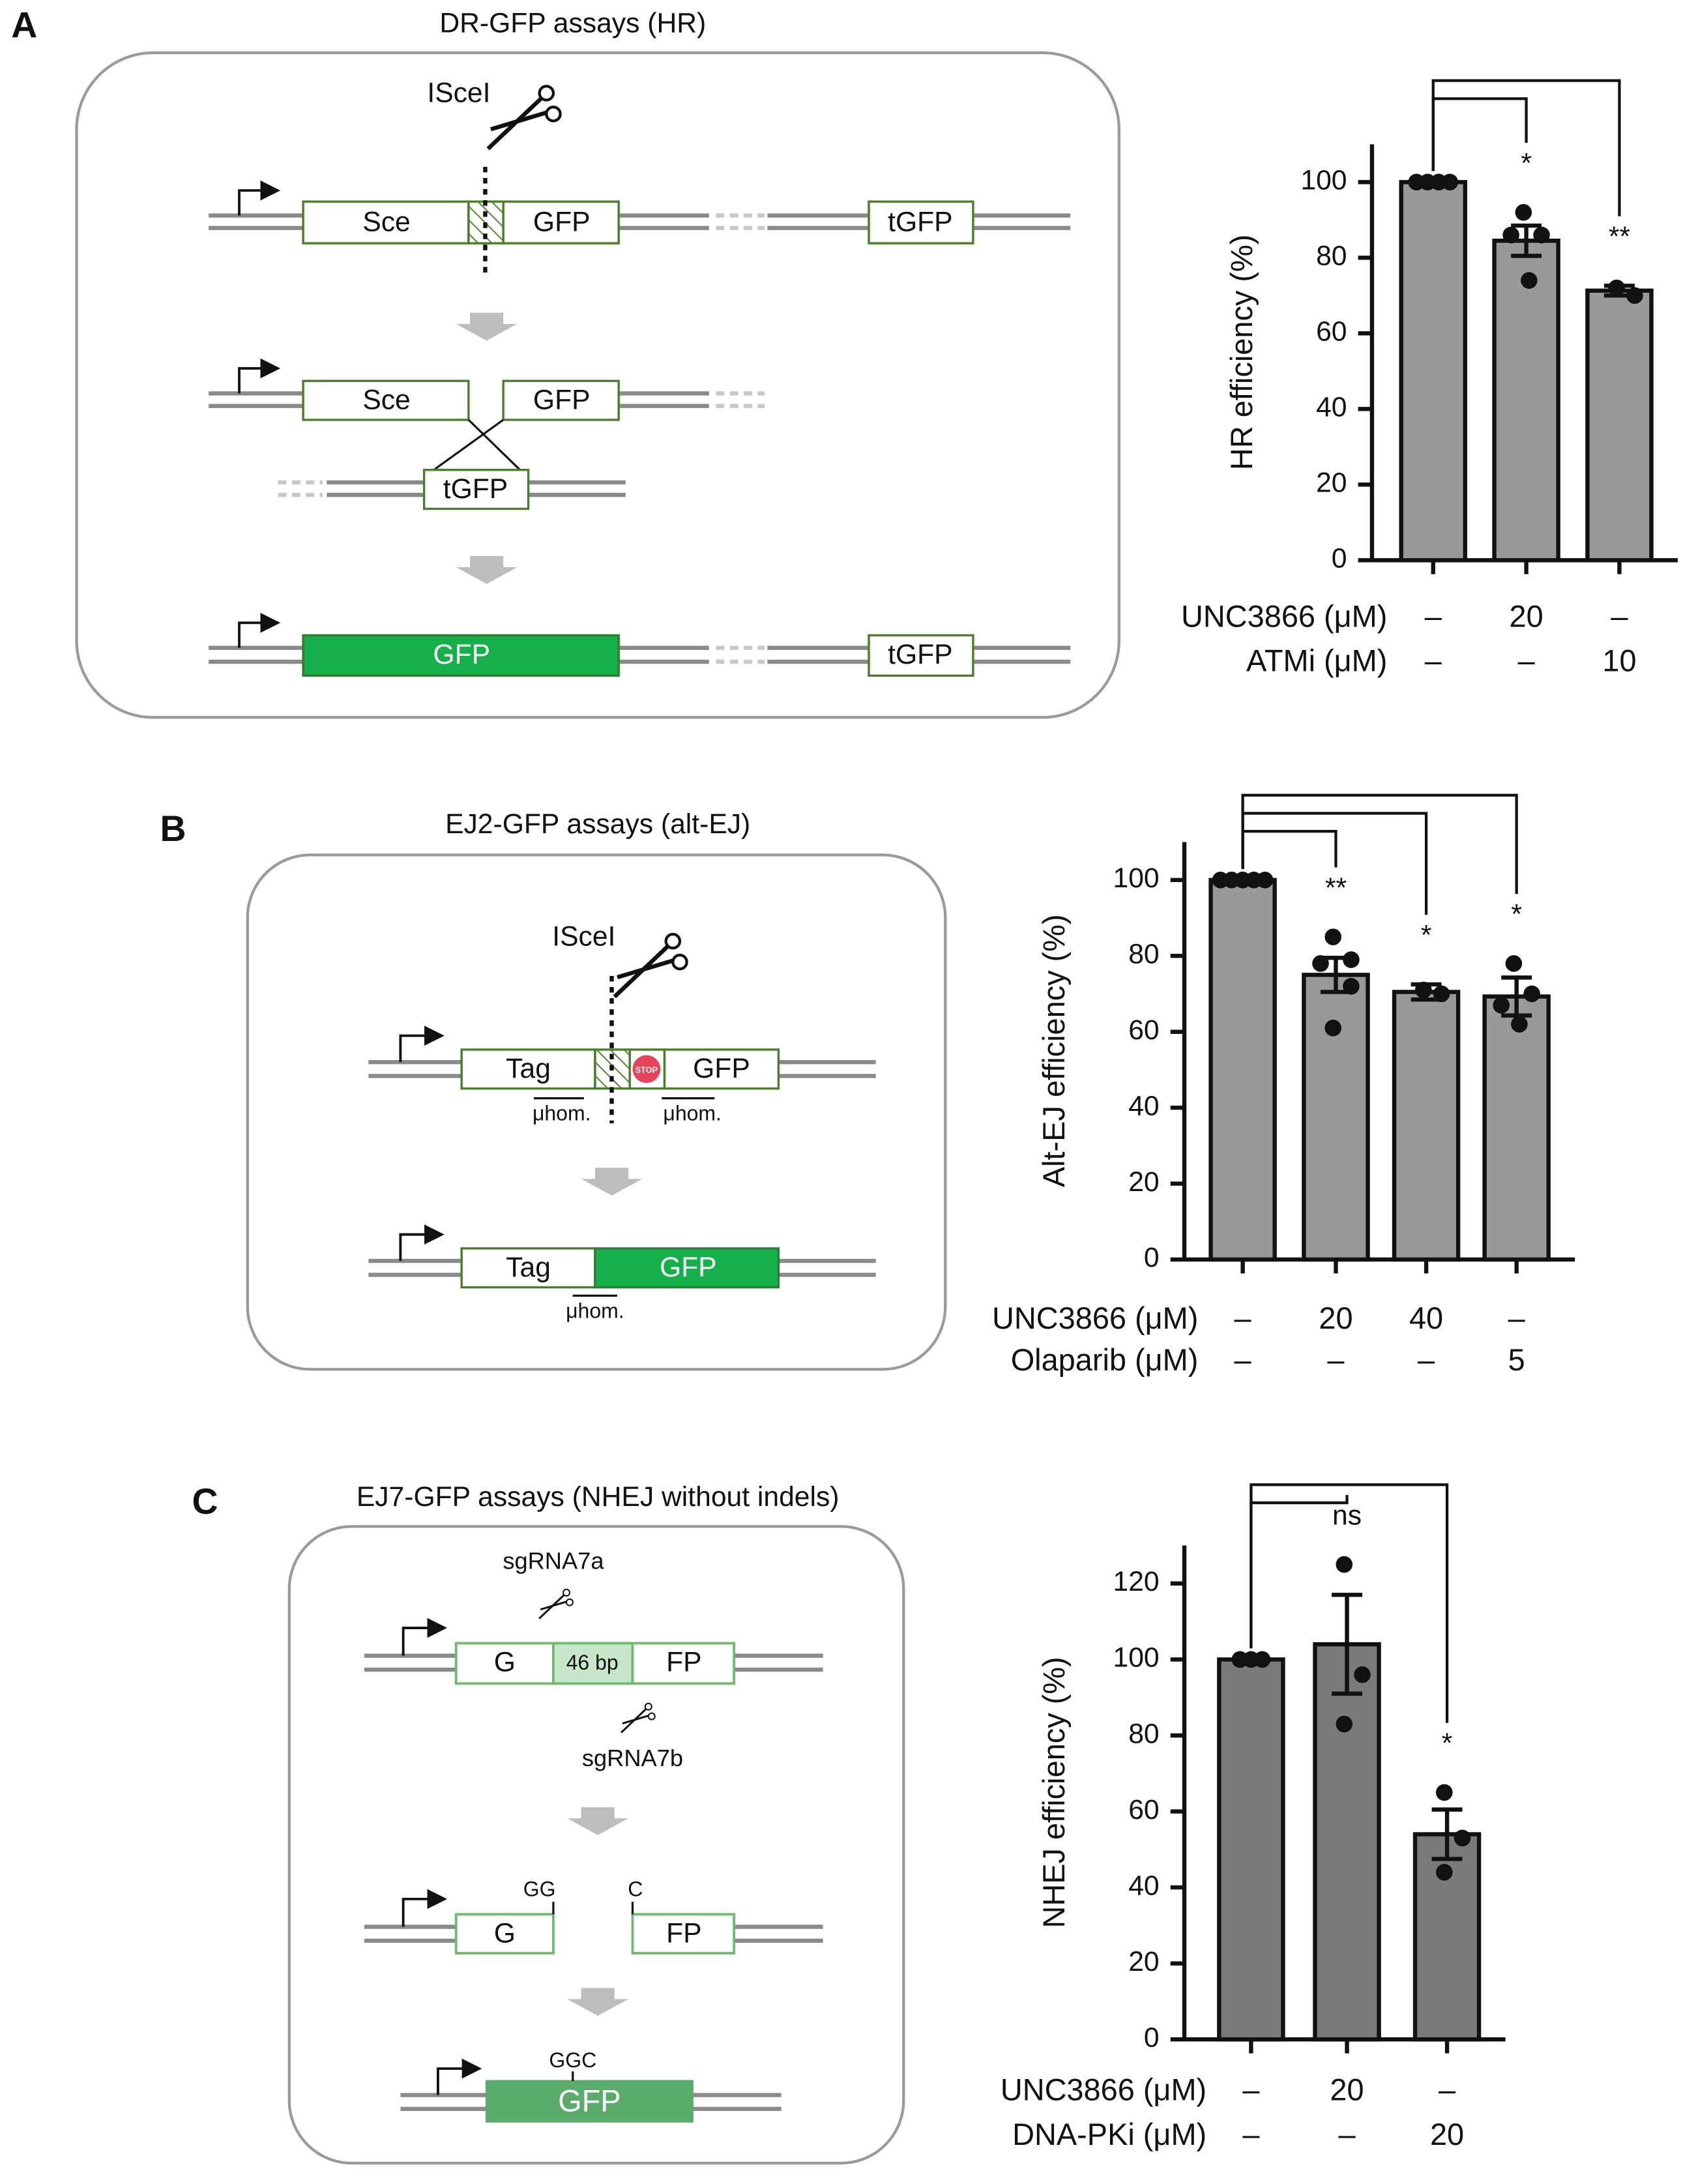  What do you see at coordinates (1054, 1050) in the screenshot?
I see `y-axis-label: Alt-EJ efficiency (%)` at bounding box center [1054, 1050].